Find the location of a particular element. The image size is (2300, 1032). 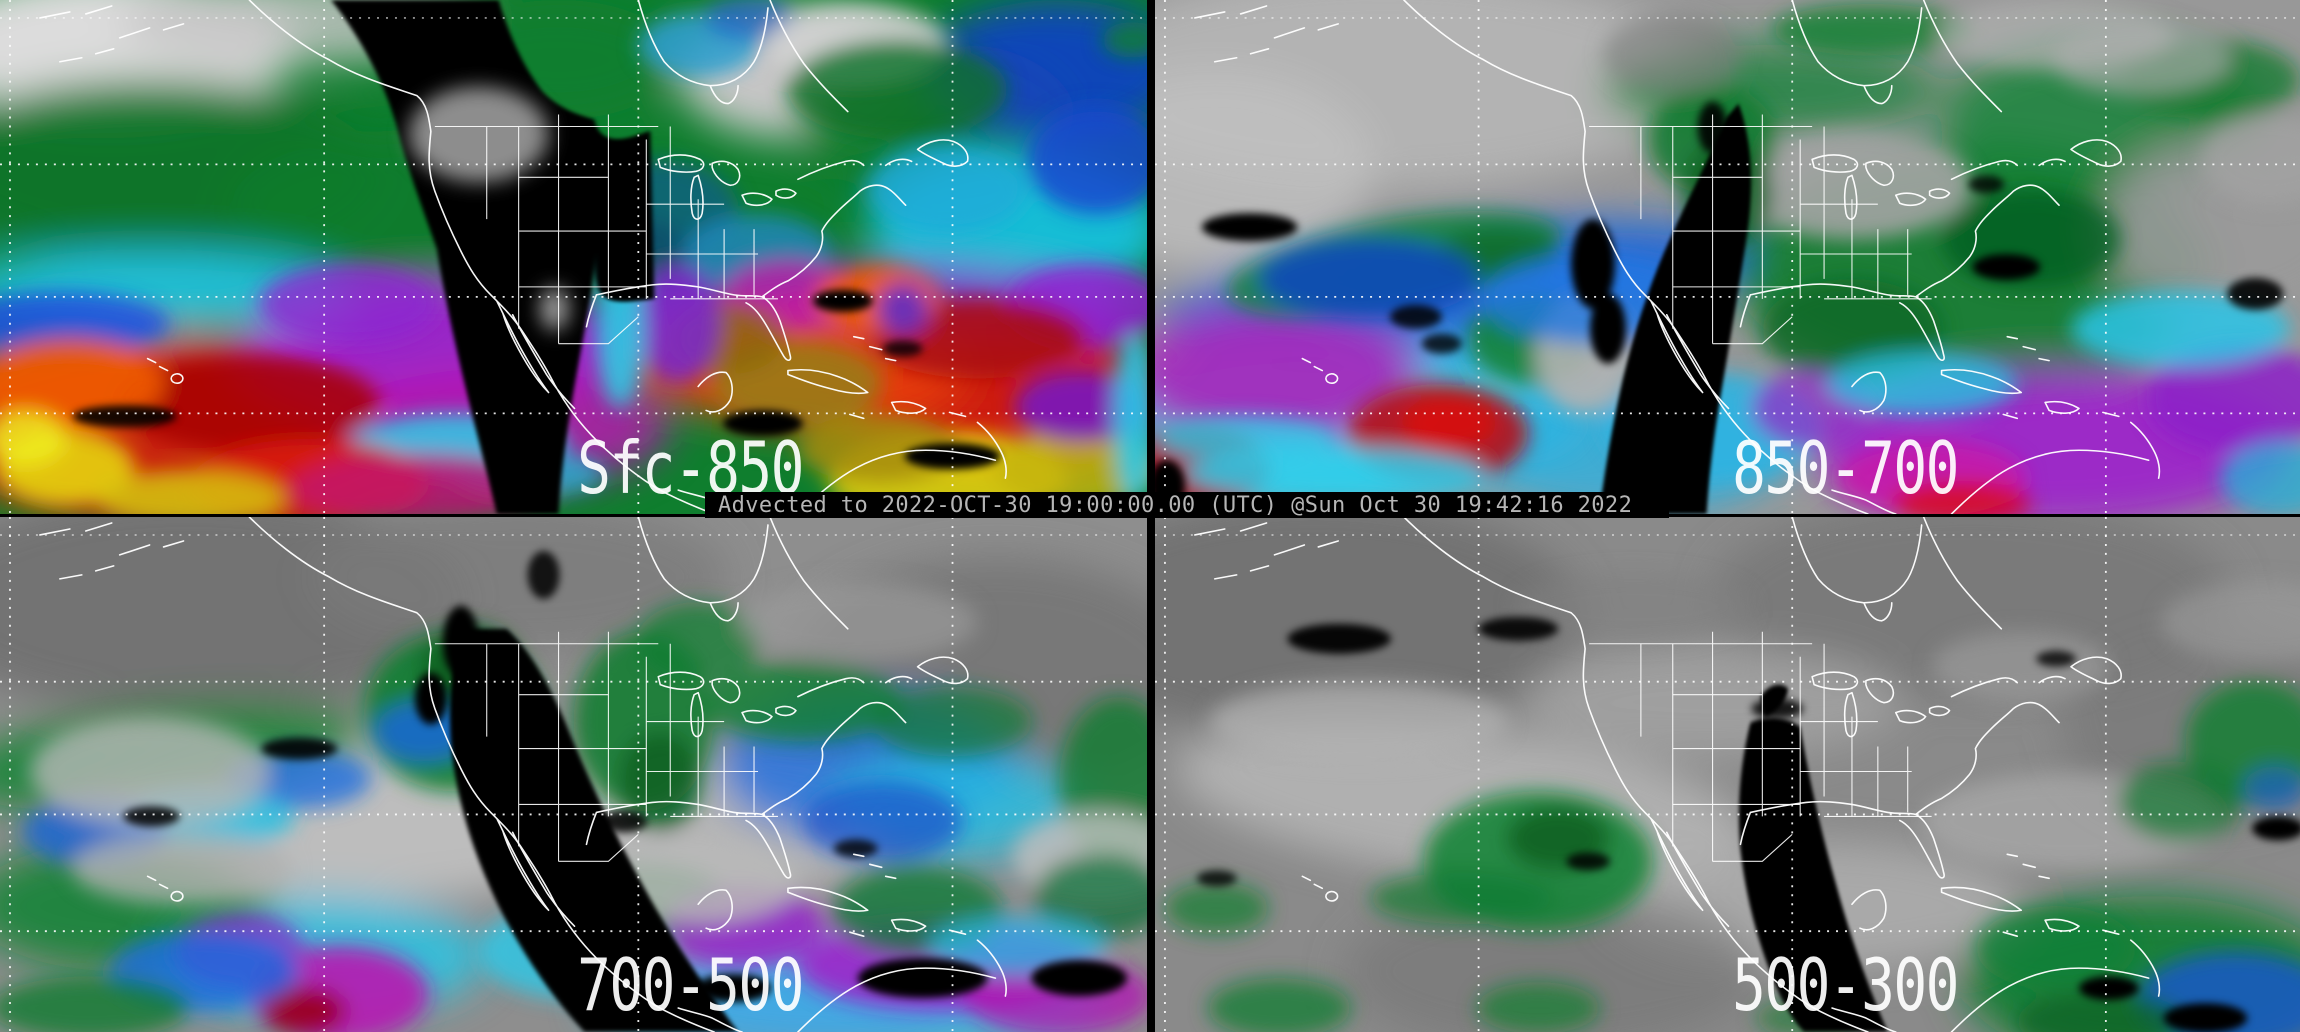

panel-label-500-300: 500-300 is located at coordinates (1845, 985).